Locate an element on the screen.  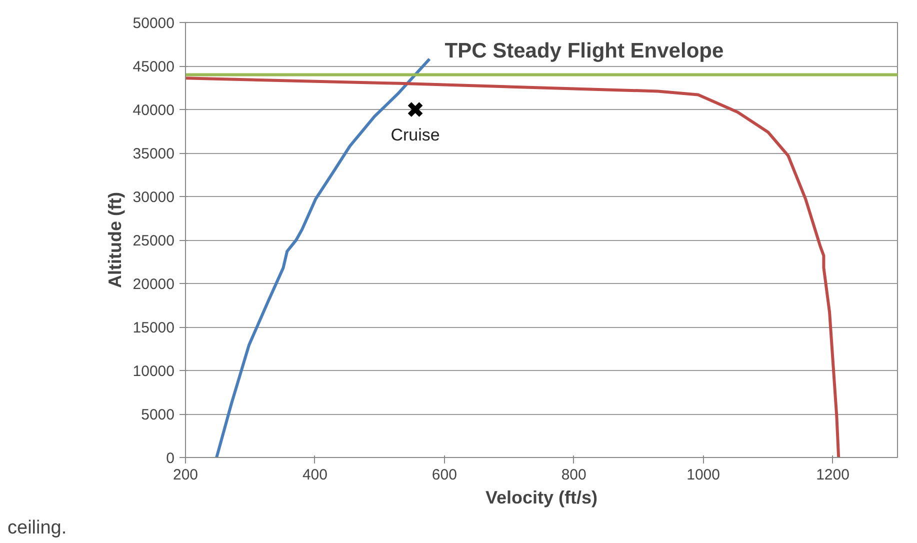
x-tick-label: 600 is located at coordinates (444, 475).